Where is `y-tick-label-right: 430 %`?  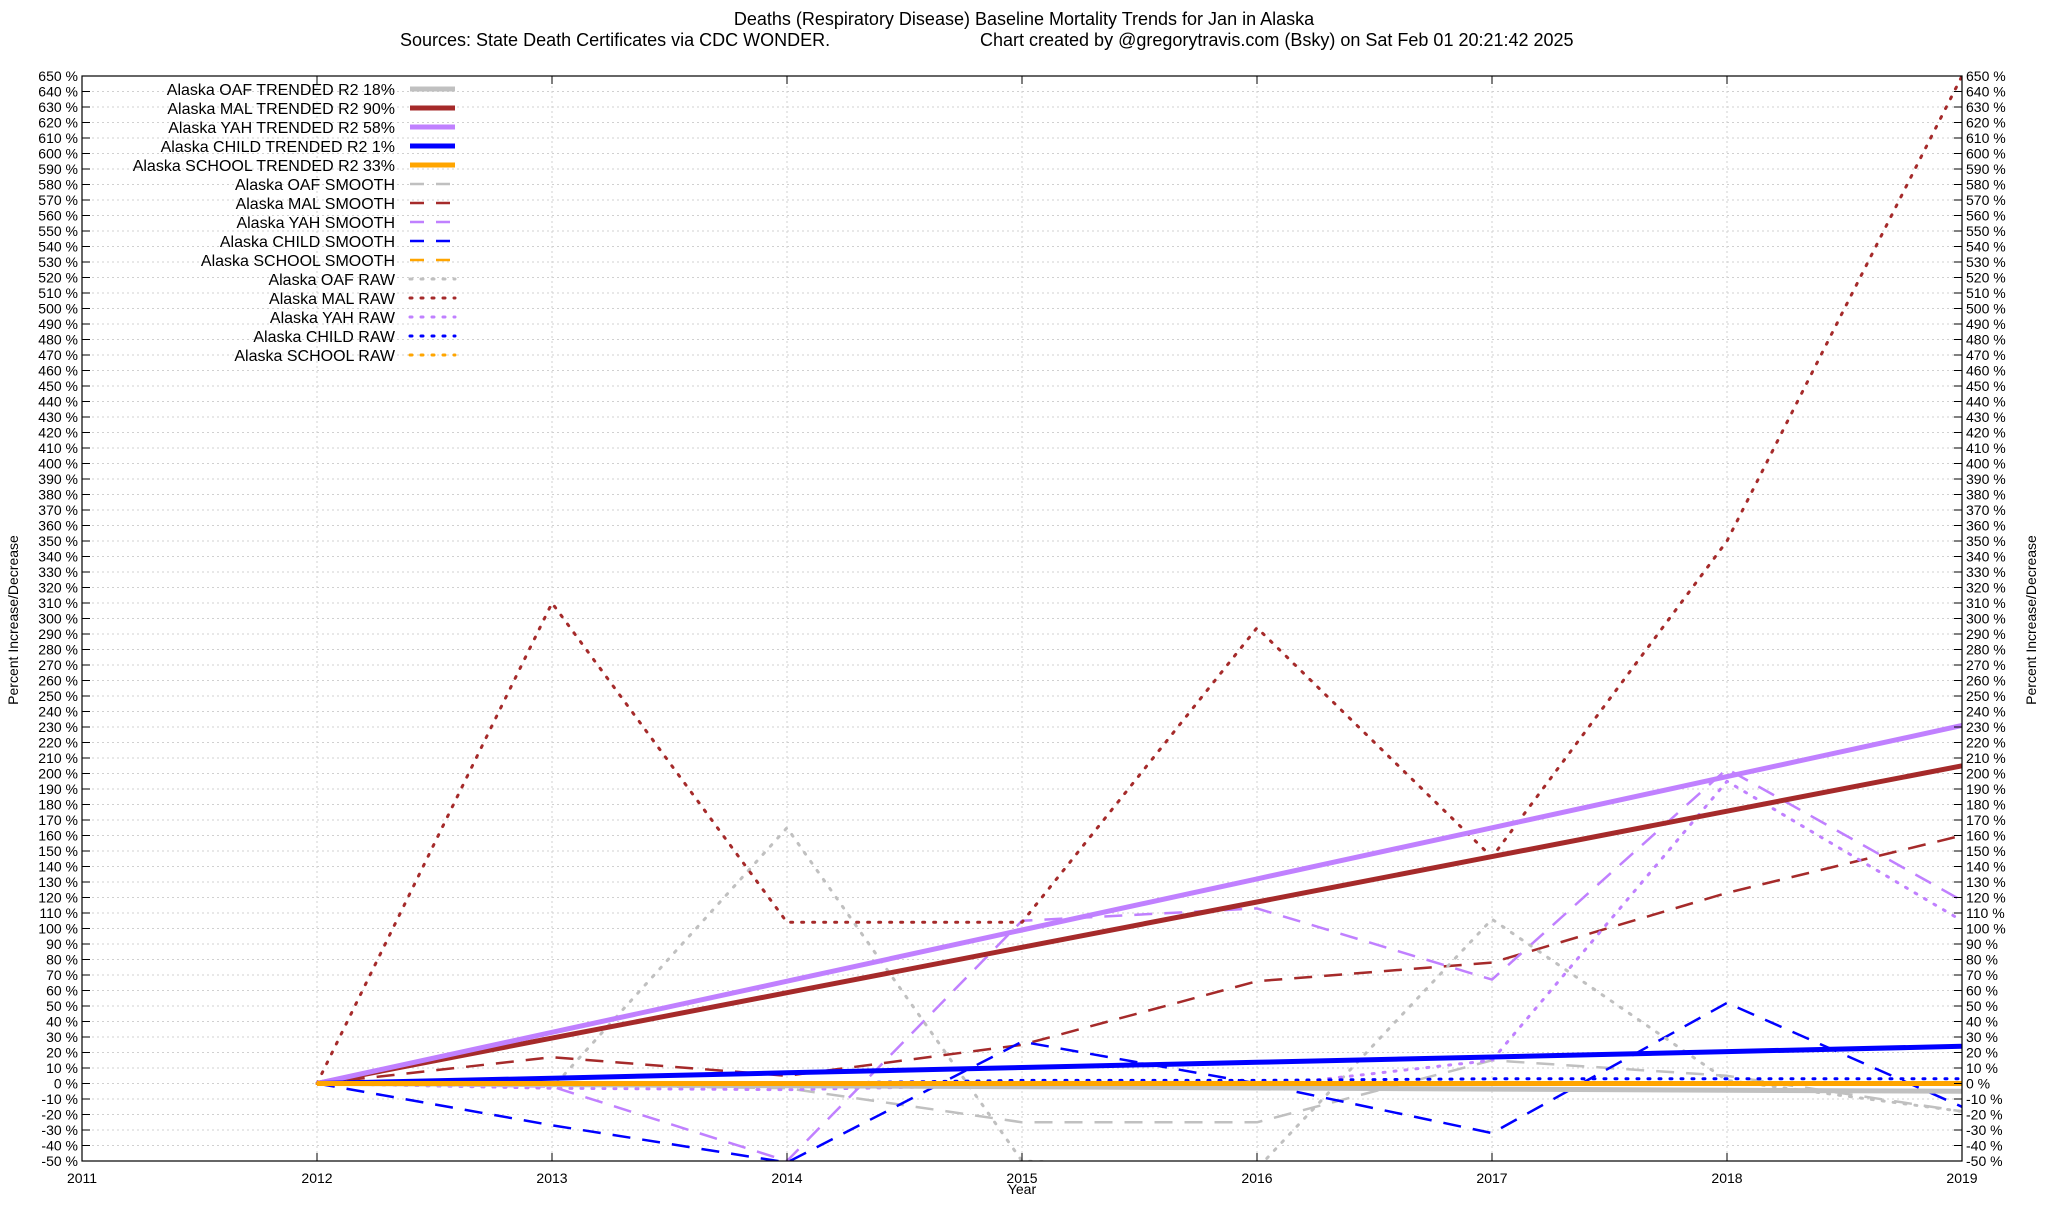
y-tick-label-right: 430 % is located at coordinates (1986, 417).